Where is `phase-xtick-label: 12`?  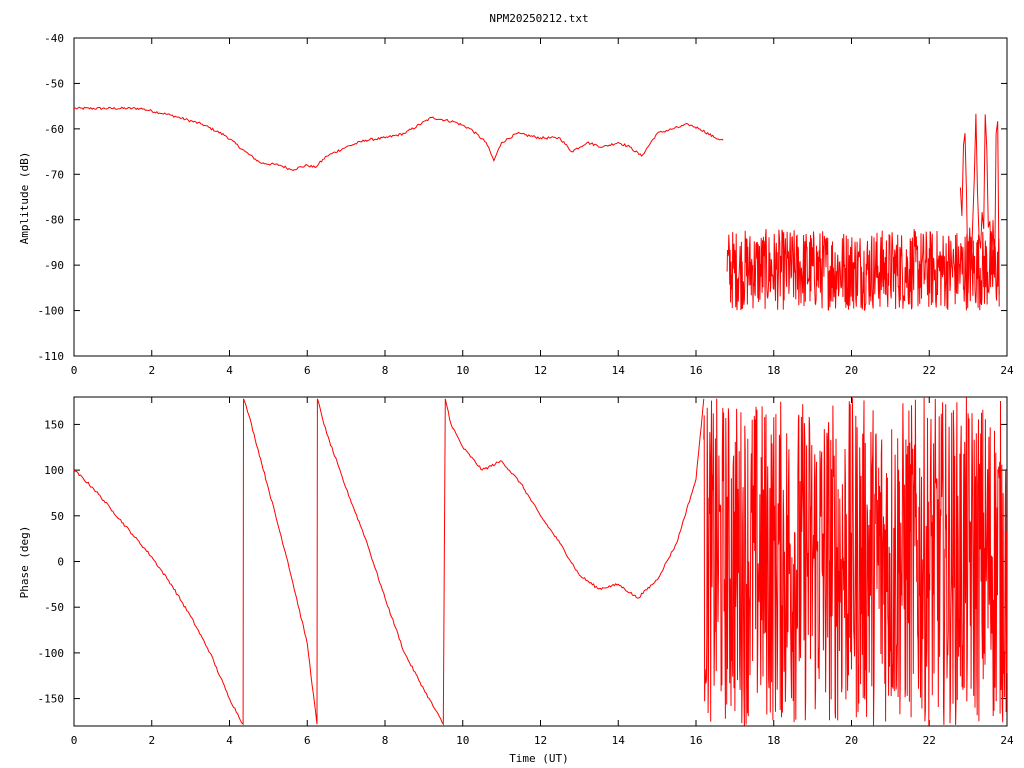
phase-xtick-label: 12 is located at coordinates (540, 740).